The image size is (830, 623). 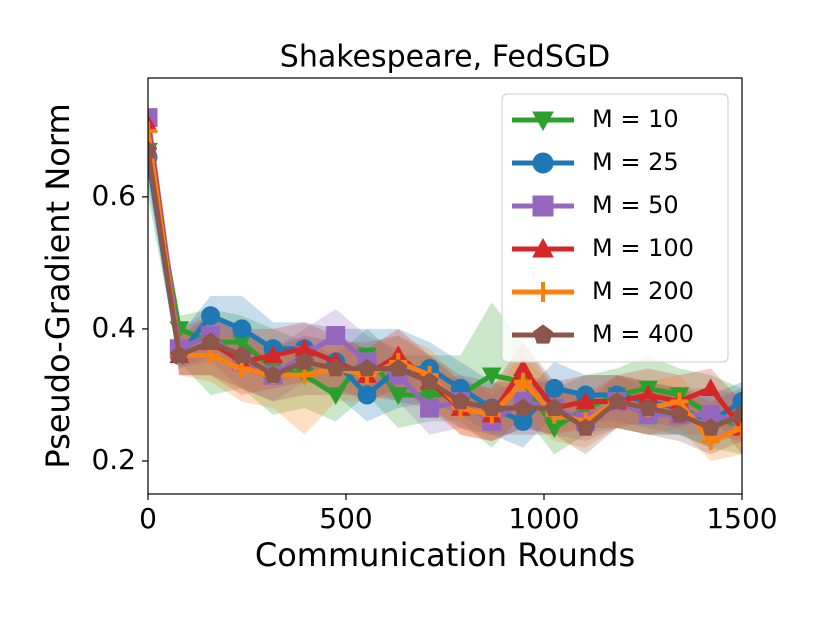 What do you see at coordinates (643, 334) in the screenshot?
I see `legend-label: M = 400` at bounding box center [643, 334].